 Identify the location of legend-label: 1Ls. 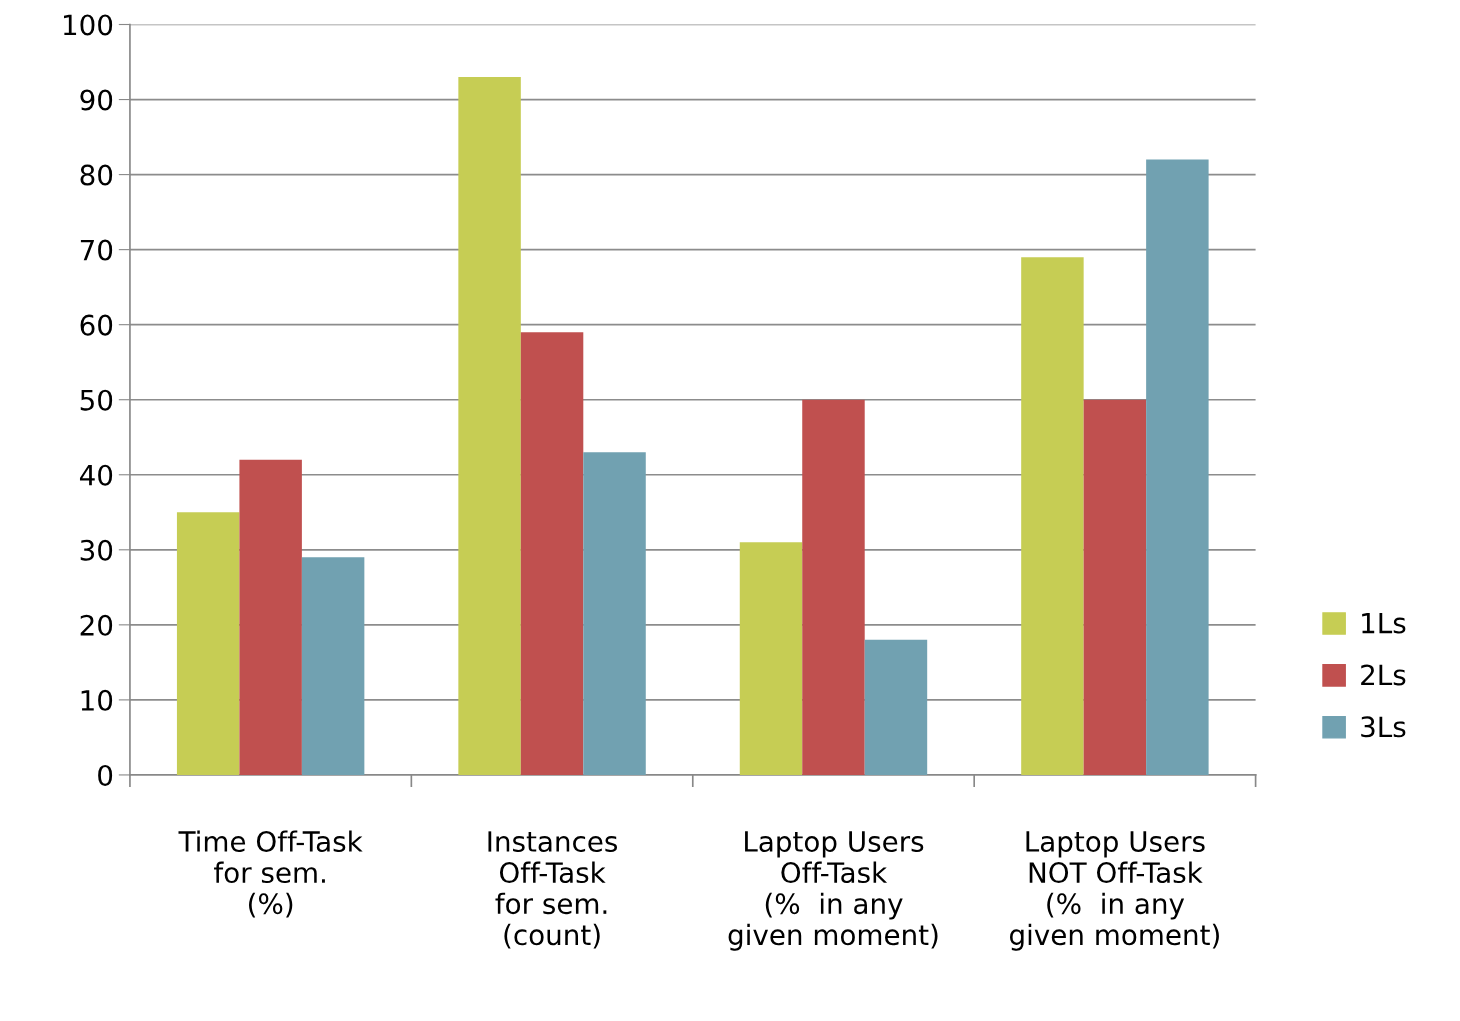
(1384, 623).